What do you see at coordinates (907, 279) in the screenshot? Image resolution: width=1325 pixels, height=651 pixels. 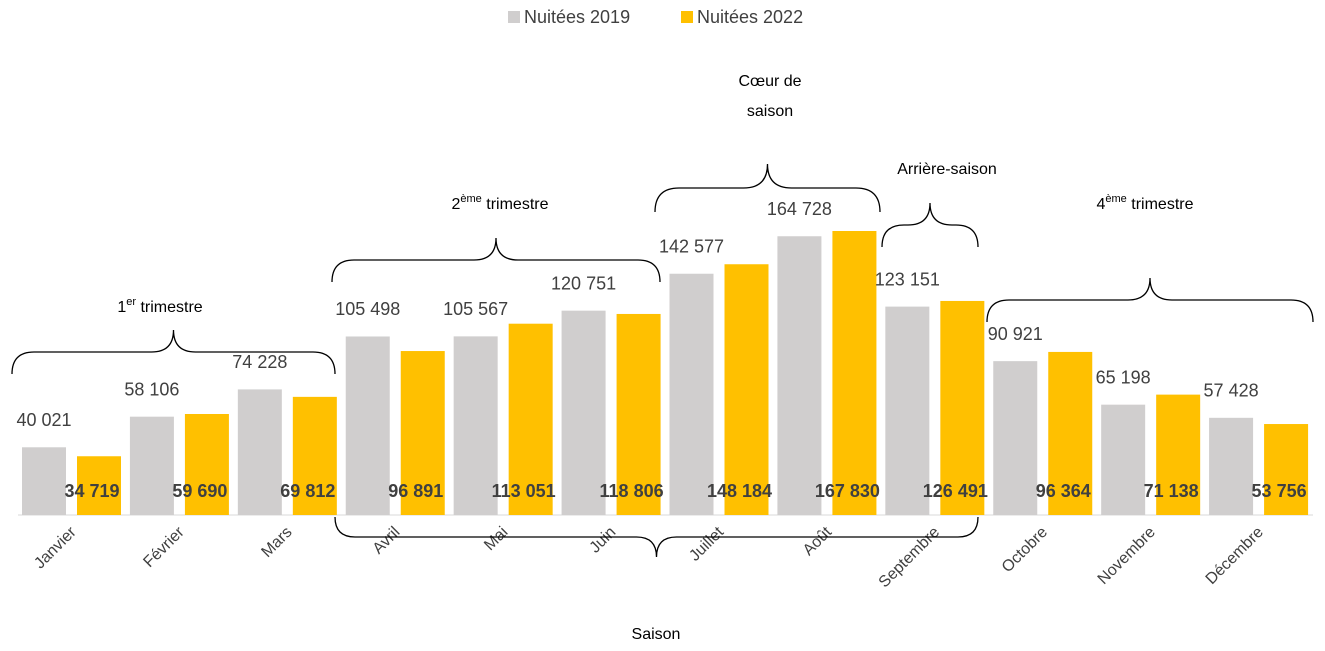 I see `value-label: 123 151` at bounding box center [907, 279].